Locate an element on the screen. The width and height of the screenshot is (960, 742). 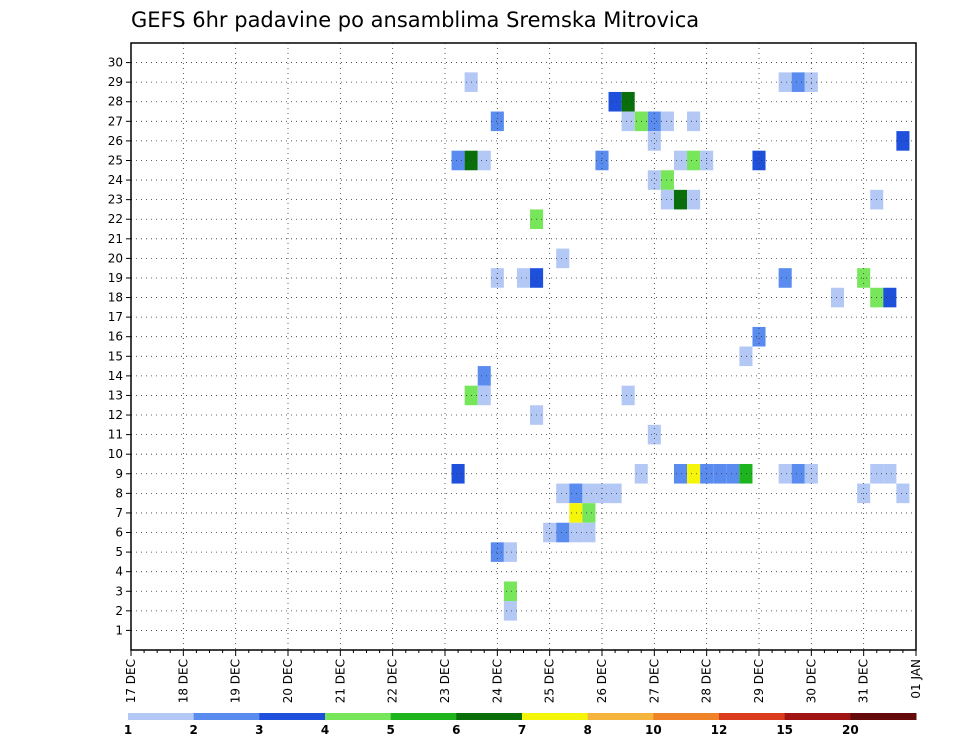
x-tick-label: 31 DEC is located at coordinates (864, 681).